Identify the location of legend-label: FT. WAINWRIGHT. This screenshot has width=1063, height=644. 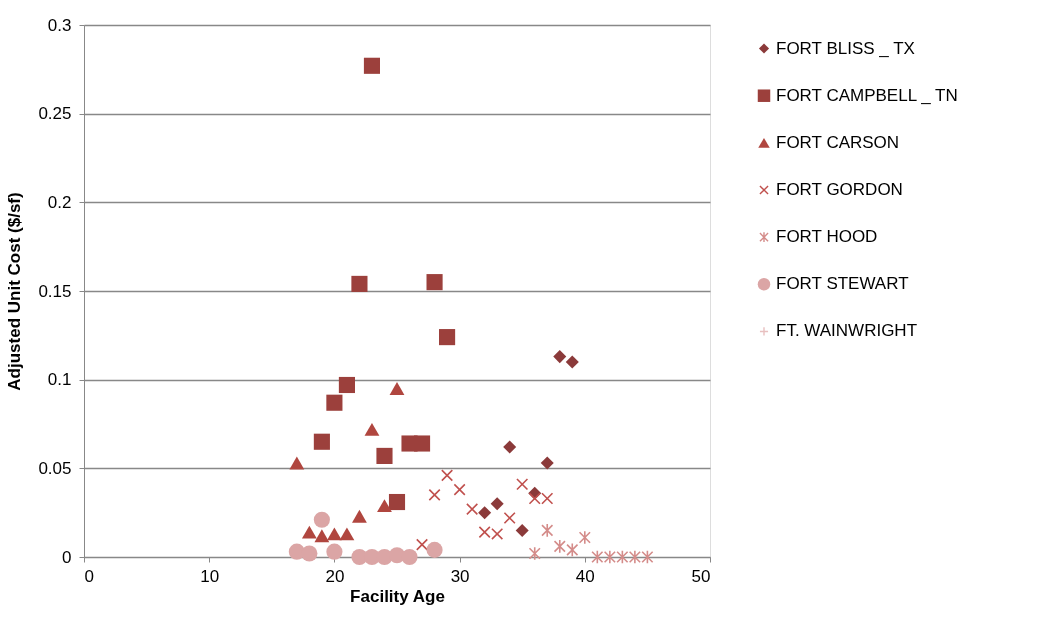
(847, 331).